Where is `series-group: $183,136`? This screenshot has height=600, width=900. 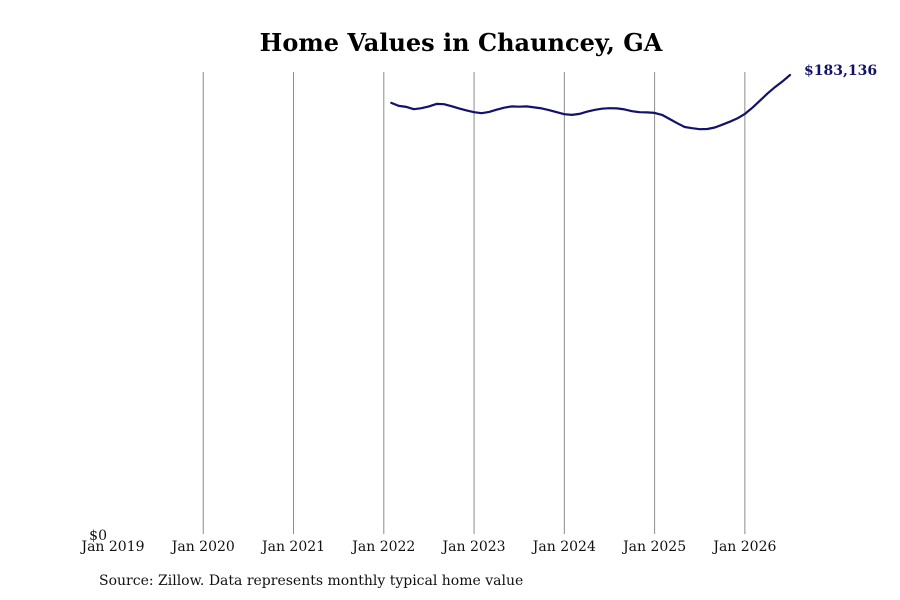
series-group: $183,136 is located at coordinates (633, 97).